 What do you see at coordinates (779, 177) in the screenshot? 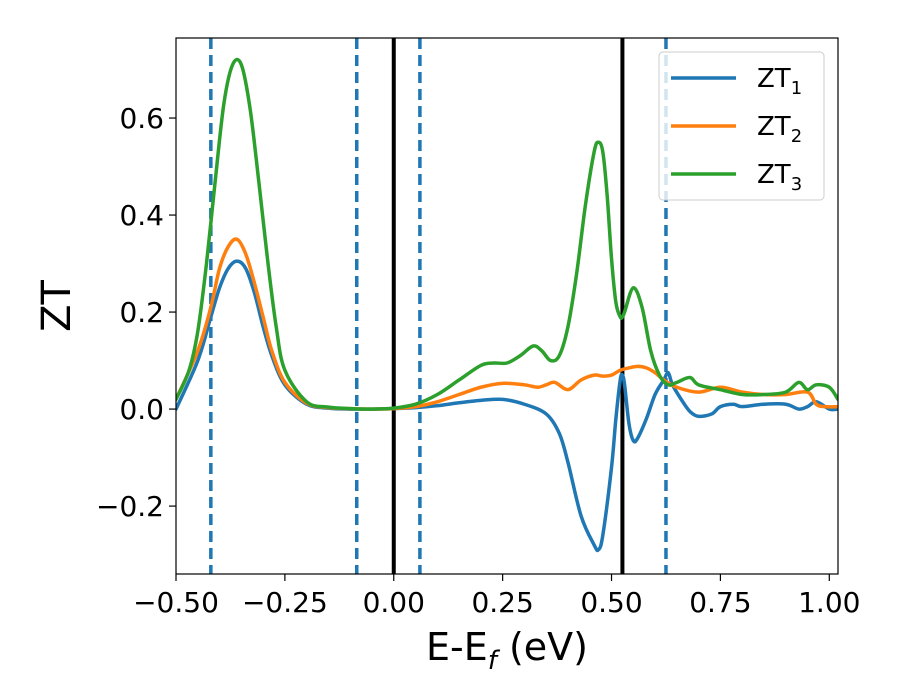
I see `legend-label-zt3: ZT3` at bounding box center [779, 177].